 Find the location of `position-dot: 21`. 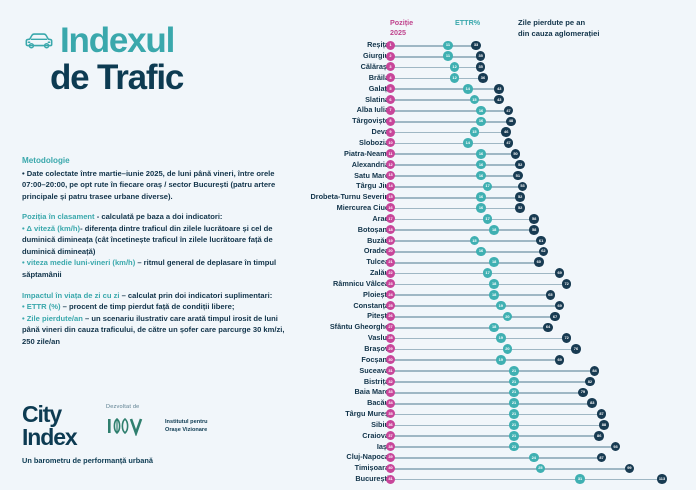

position-dot: 21 is located at coordinates (390, 262).